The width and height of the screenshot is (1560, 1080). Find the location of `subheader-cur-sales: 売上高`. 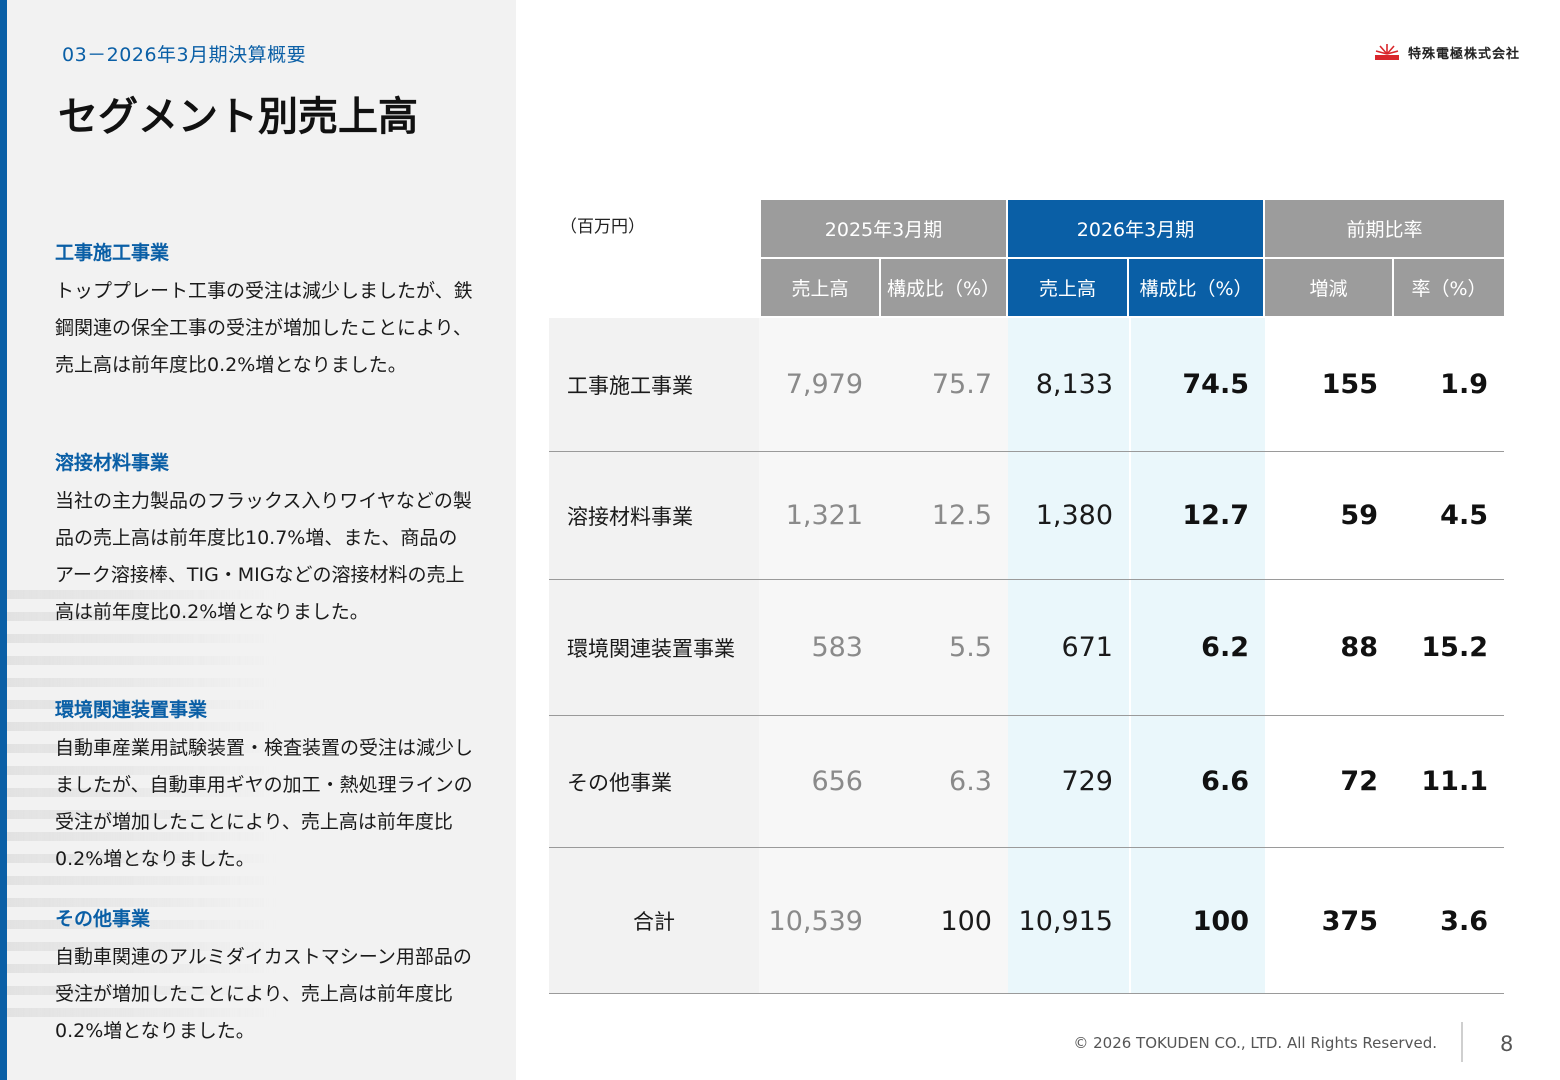

subheader-cur-sales: 売上高 is located at coordinates (1068, 287).